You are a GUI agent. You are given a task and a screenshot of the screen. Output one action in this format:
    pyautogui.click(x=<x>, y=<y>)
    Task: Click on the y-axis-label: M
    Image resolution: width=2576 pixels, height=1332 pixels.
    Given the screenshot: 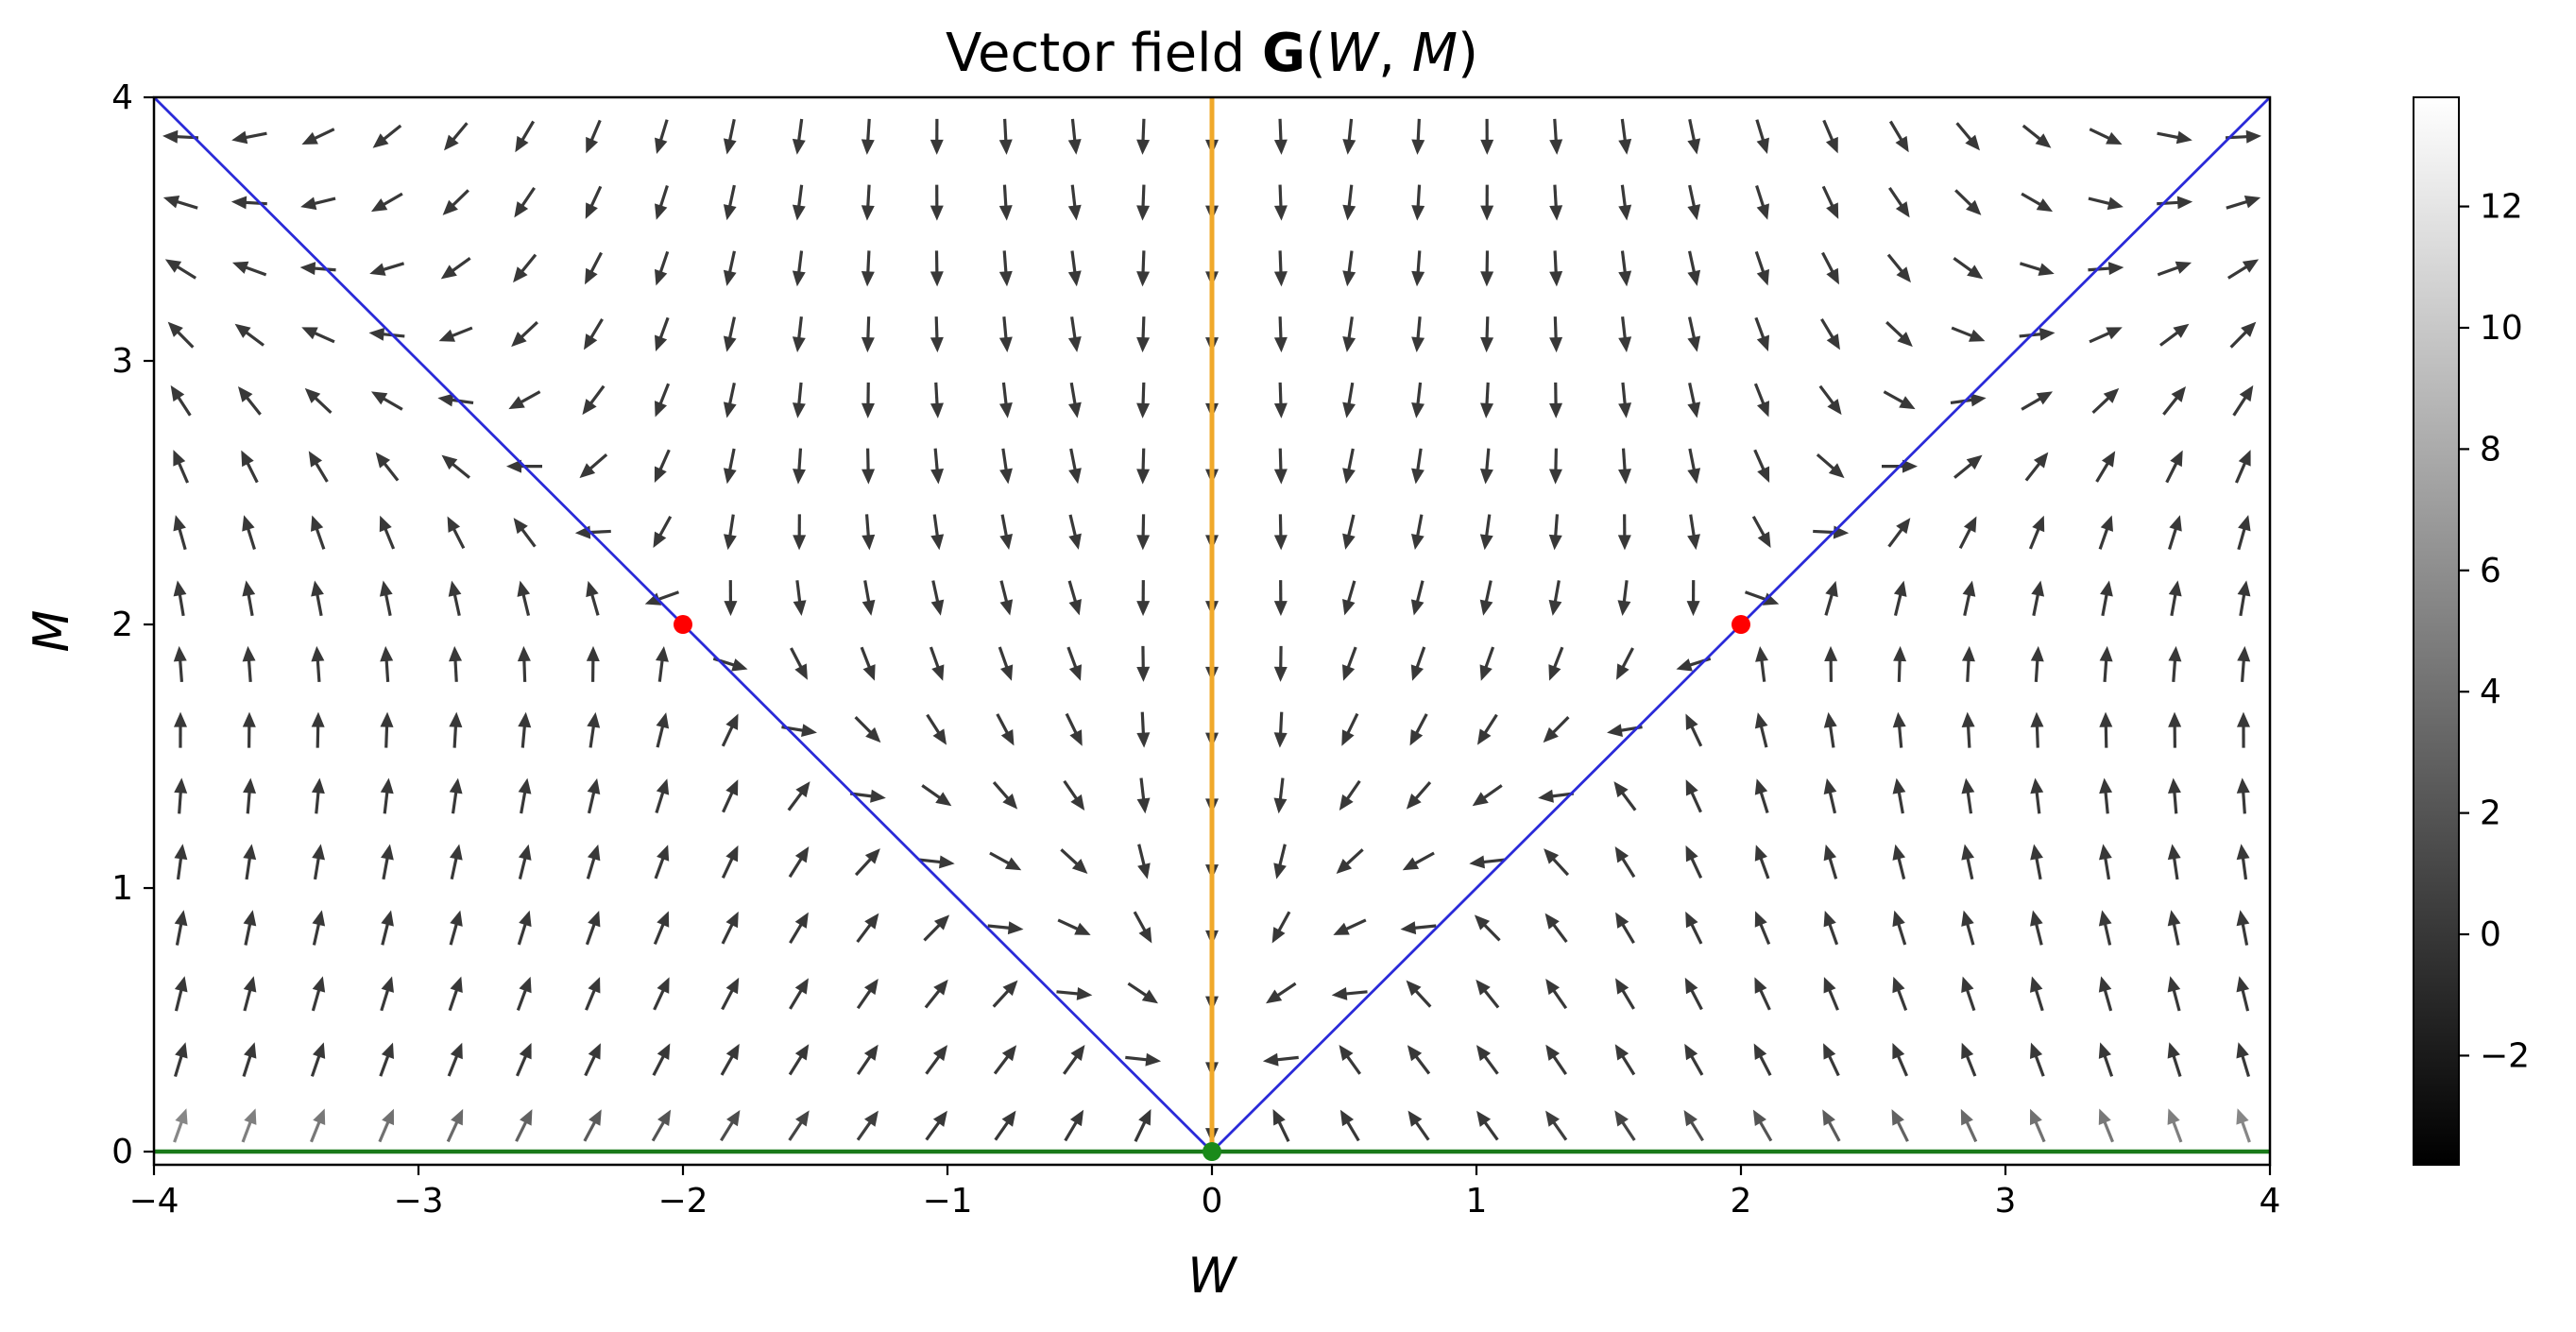 What is the action you would take?
    pyautogui.click(x=52, y=632)
    